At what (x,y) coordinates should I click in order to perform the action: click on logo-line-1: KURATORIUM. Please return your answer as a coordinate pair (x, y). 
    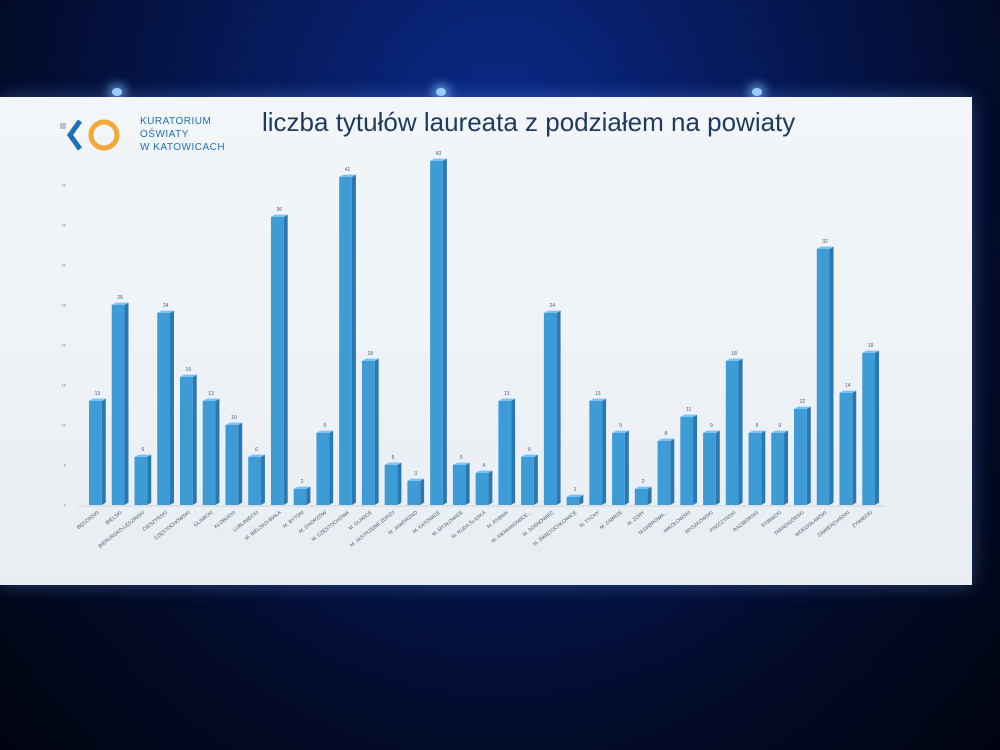
    Looking at the image, I should click on (176, 121).